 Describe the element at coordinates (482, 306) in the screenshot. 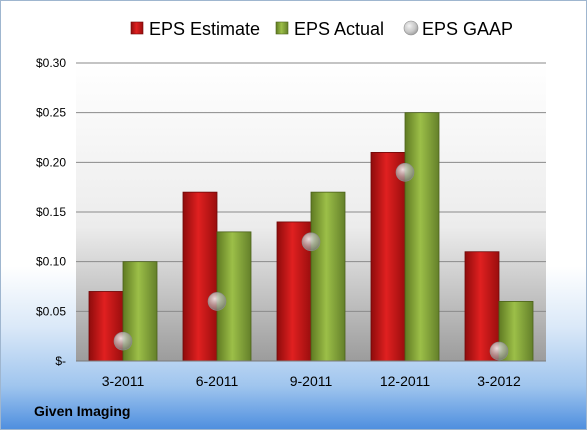

I see `bar-eps-estimate-3-2012` at that location.